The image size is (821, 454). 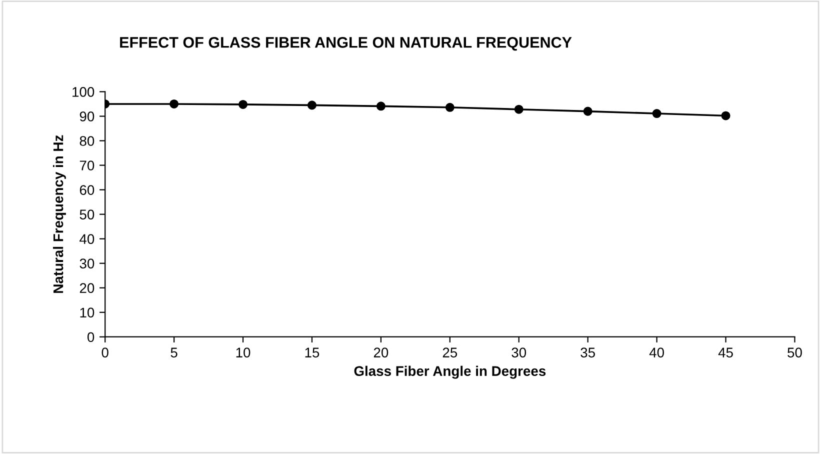 I want to click on y-tick-label: 90, so click(x=87, y=117).